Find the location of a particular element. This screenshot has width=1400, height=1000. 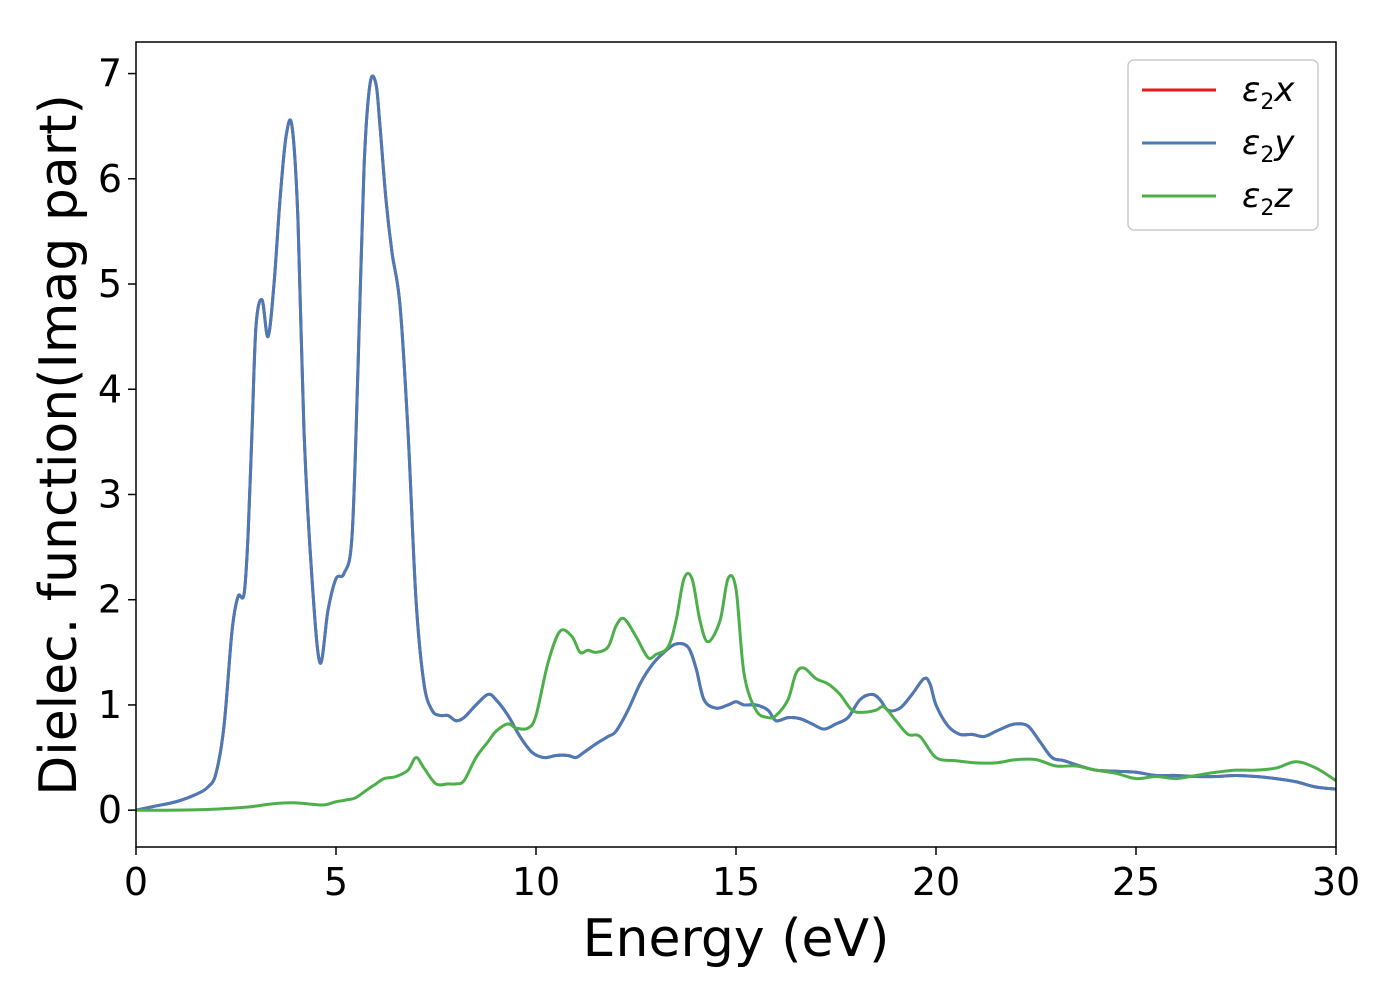

x-tick-label: 20 is located at coordinates (936, 882).